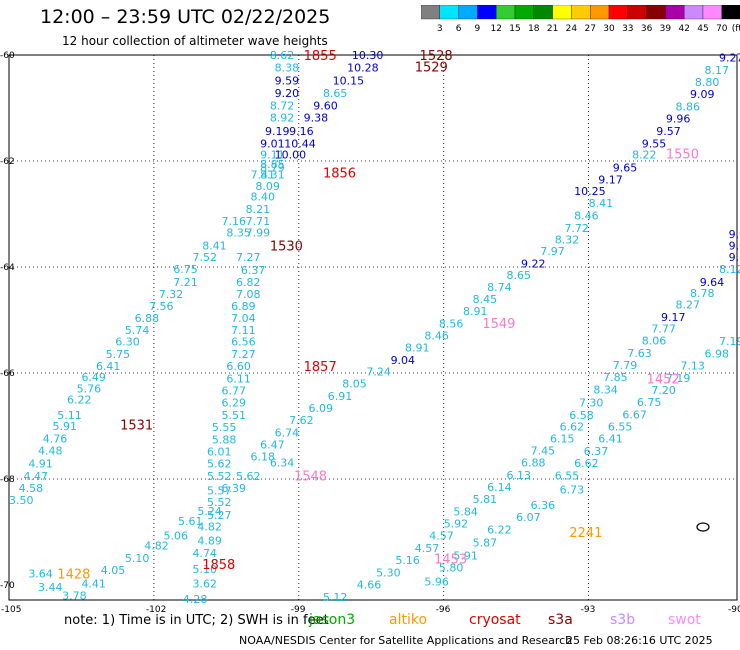  Describe the element at coordinates (272, 167) in the screenshot. I see `wave-height-value: 8.79` at that location.